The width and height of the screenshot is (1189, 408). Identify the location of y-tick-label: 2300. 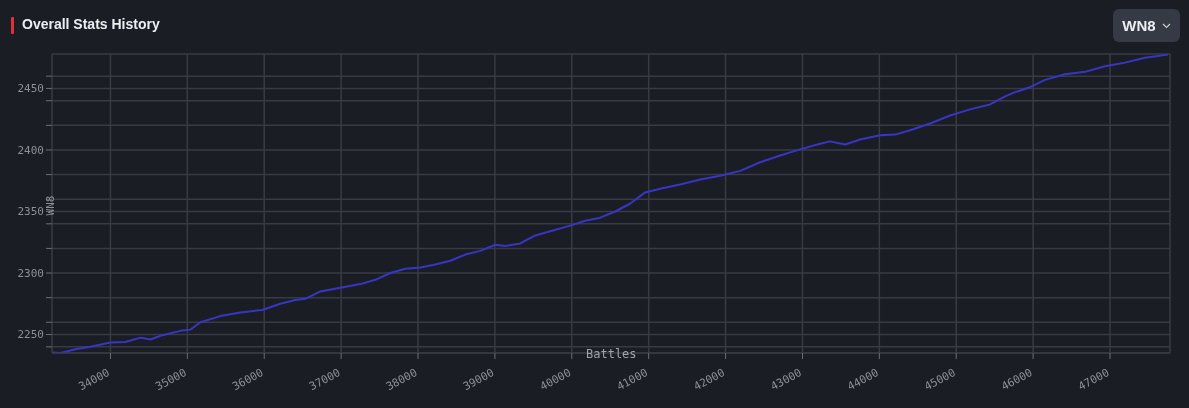
(30, 273).